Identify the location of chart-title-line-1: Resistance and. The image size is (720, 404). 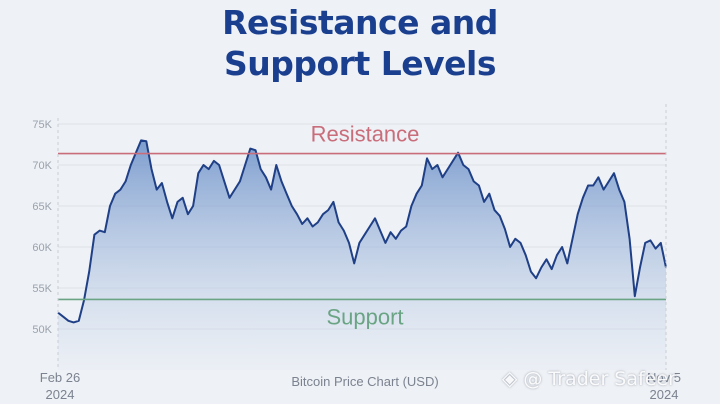
(360, 22).